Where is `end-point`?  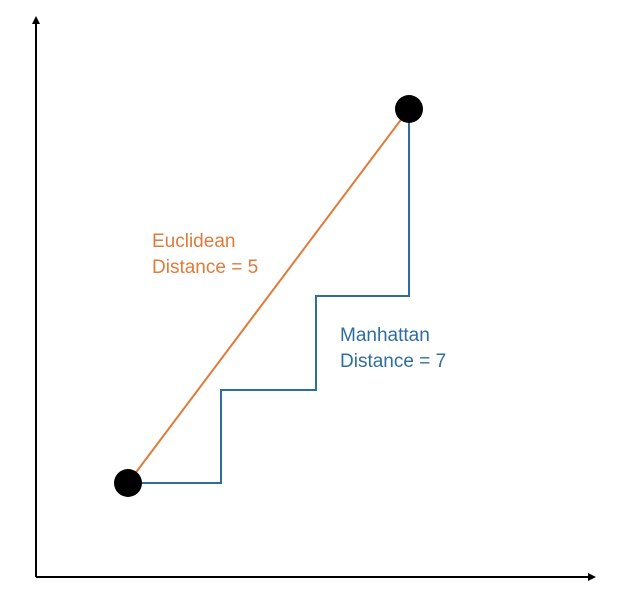
end-point is located at coordinates (409, 109).